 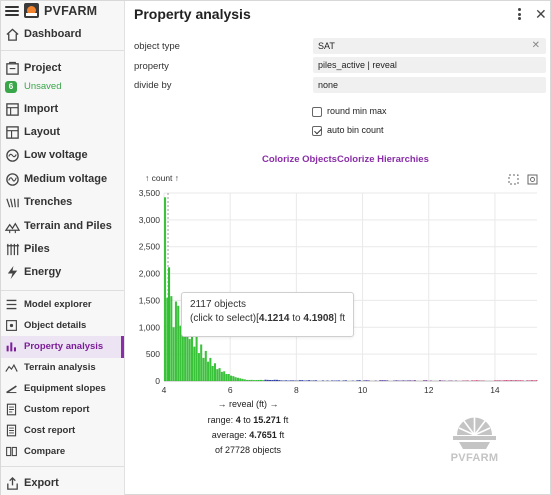 I want to click on sidebar-item-dashboard: Dashboard, so click(x=62, y=35).